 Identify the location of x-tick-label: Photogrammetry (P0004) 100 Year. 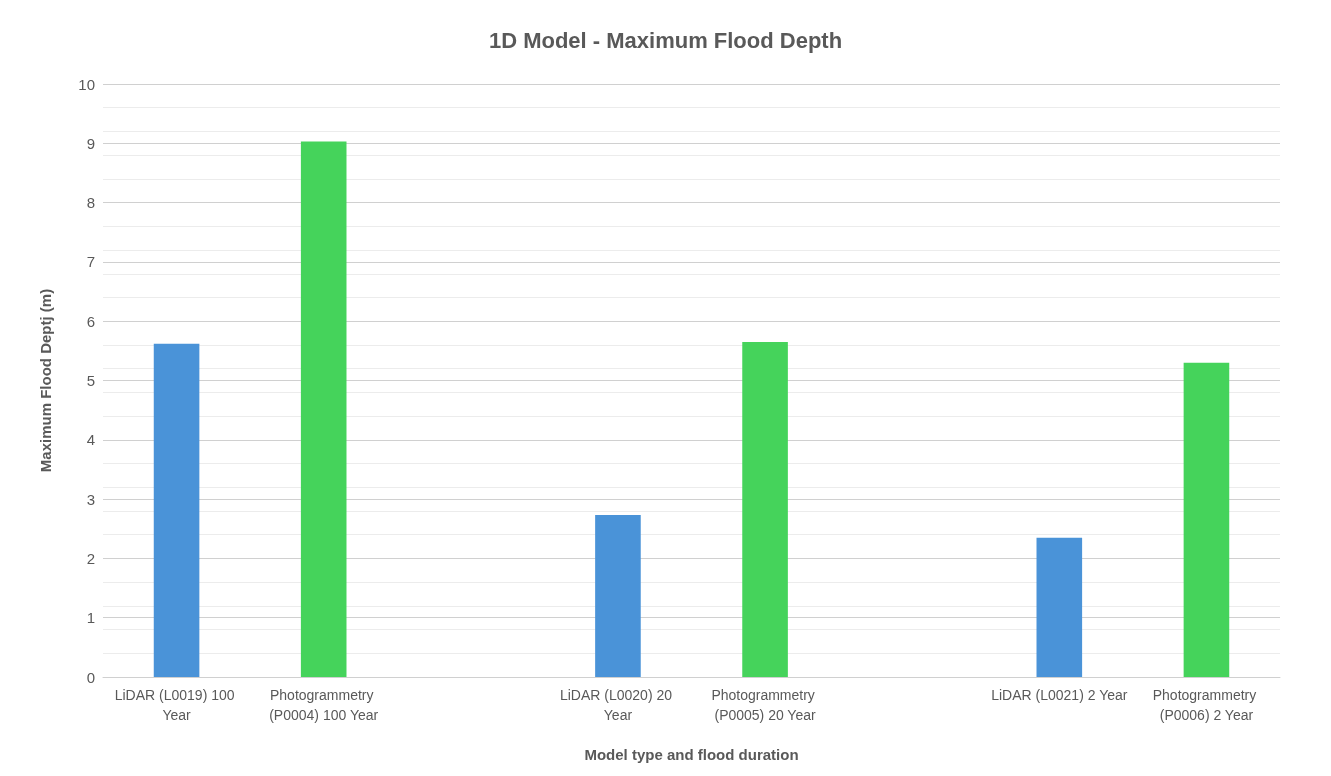
(324, 705).